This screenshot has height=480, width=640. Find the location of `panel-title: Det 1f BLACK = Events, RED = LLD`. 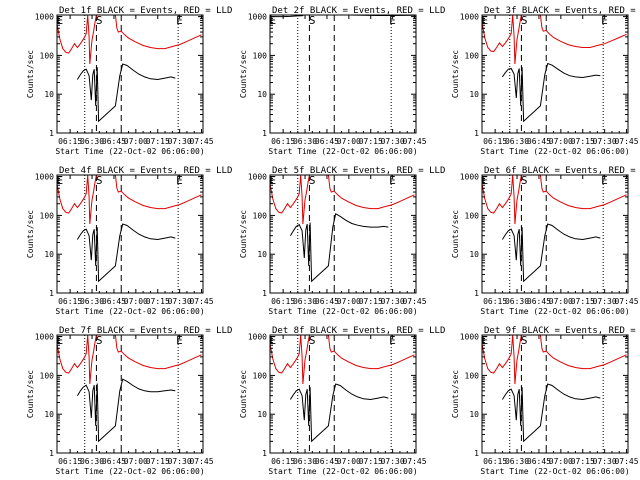

panel-title: Det 1f BLACK = Events, RED = LLD is located at coordinates (145, 11).